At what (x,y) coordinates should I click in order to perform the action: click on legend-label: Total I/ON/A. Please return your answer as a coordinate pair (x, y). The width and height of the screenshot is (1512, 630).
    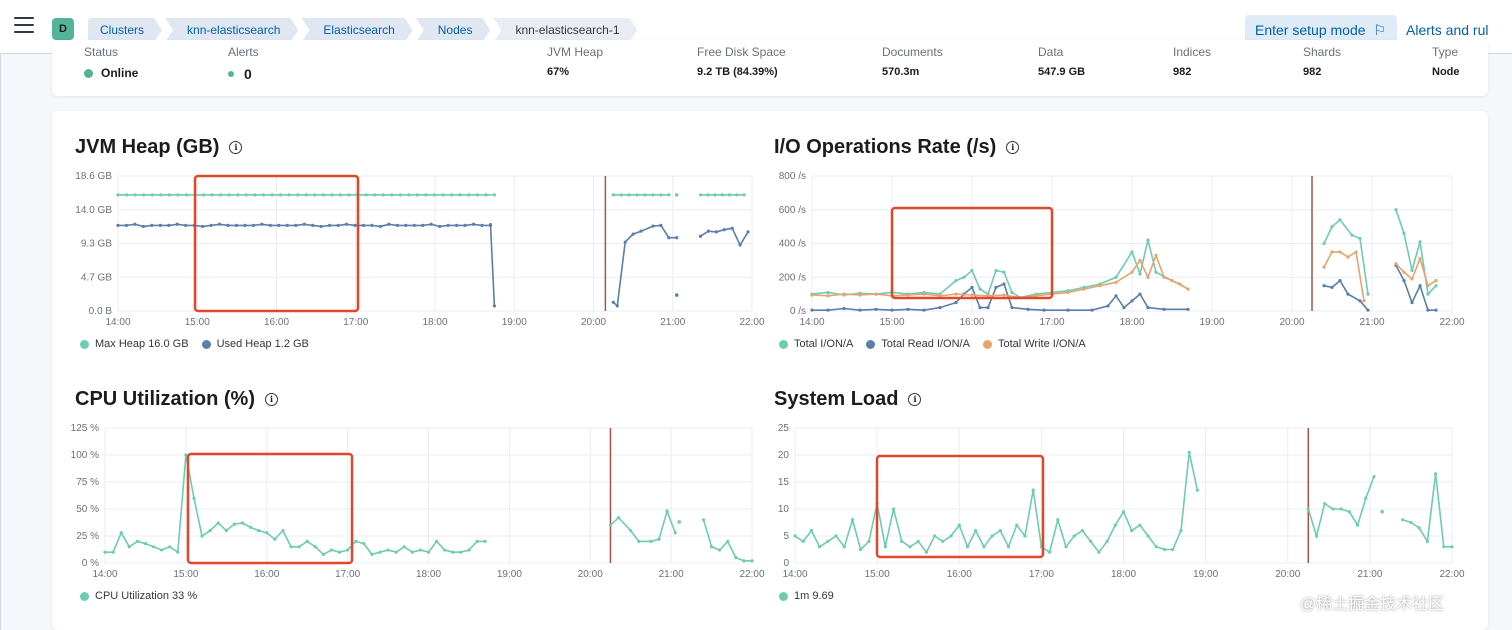
    Looking at the image, I should click on (824, 344).